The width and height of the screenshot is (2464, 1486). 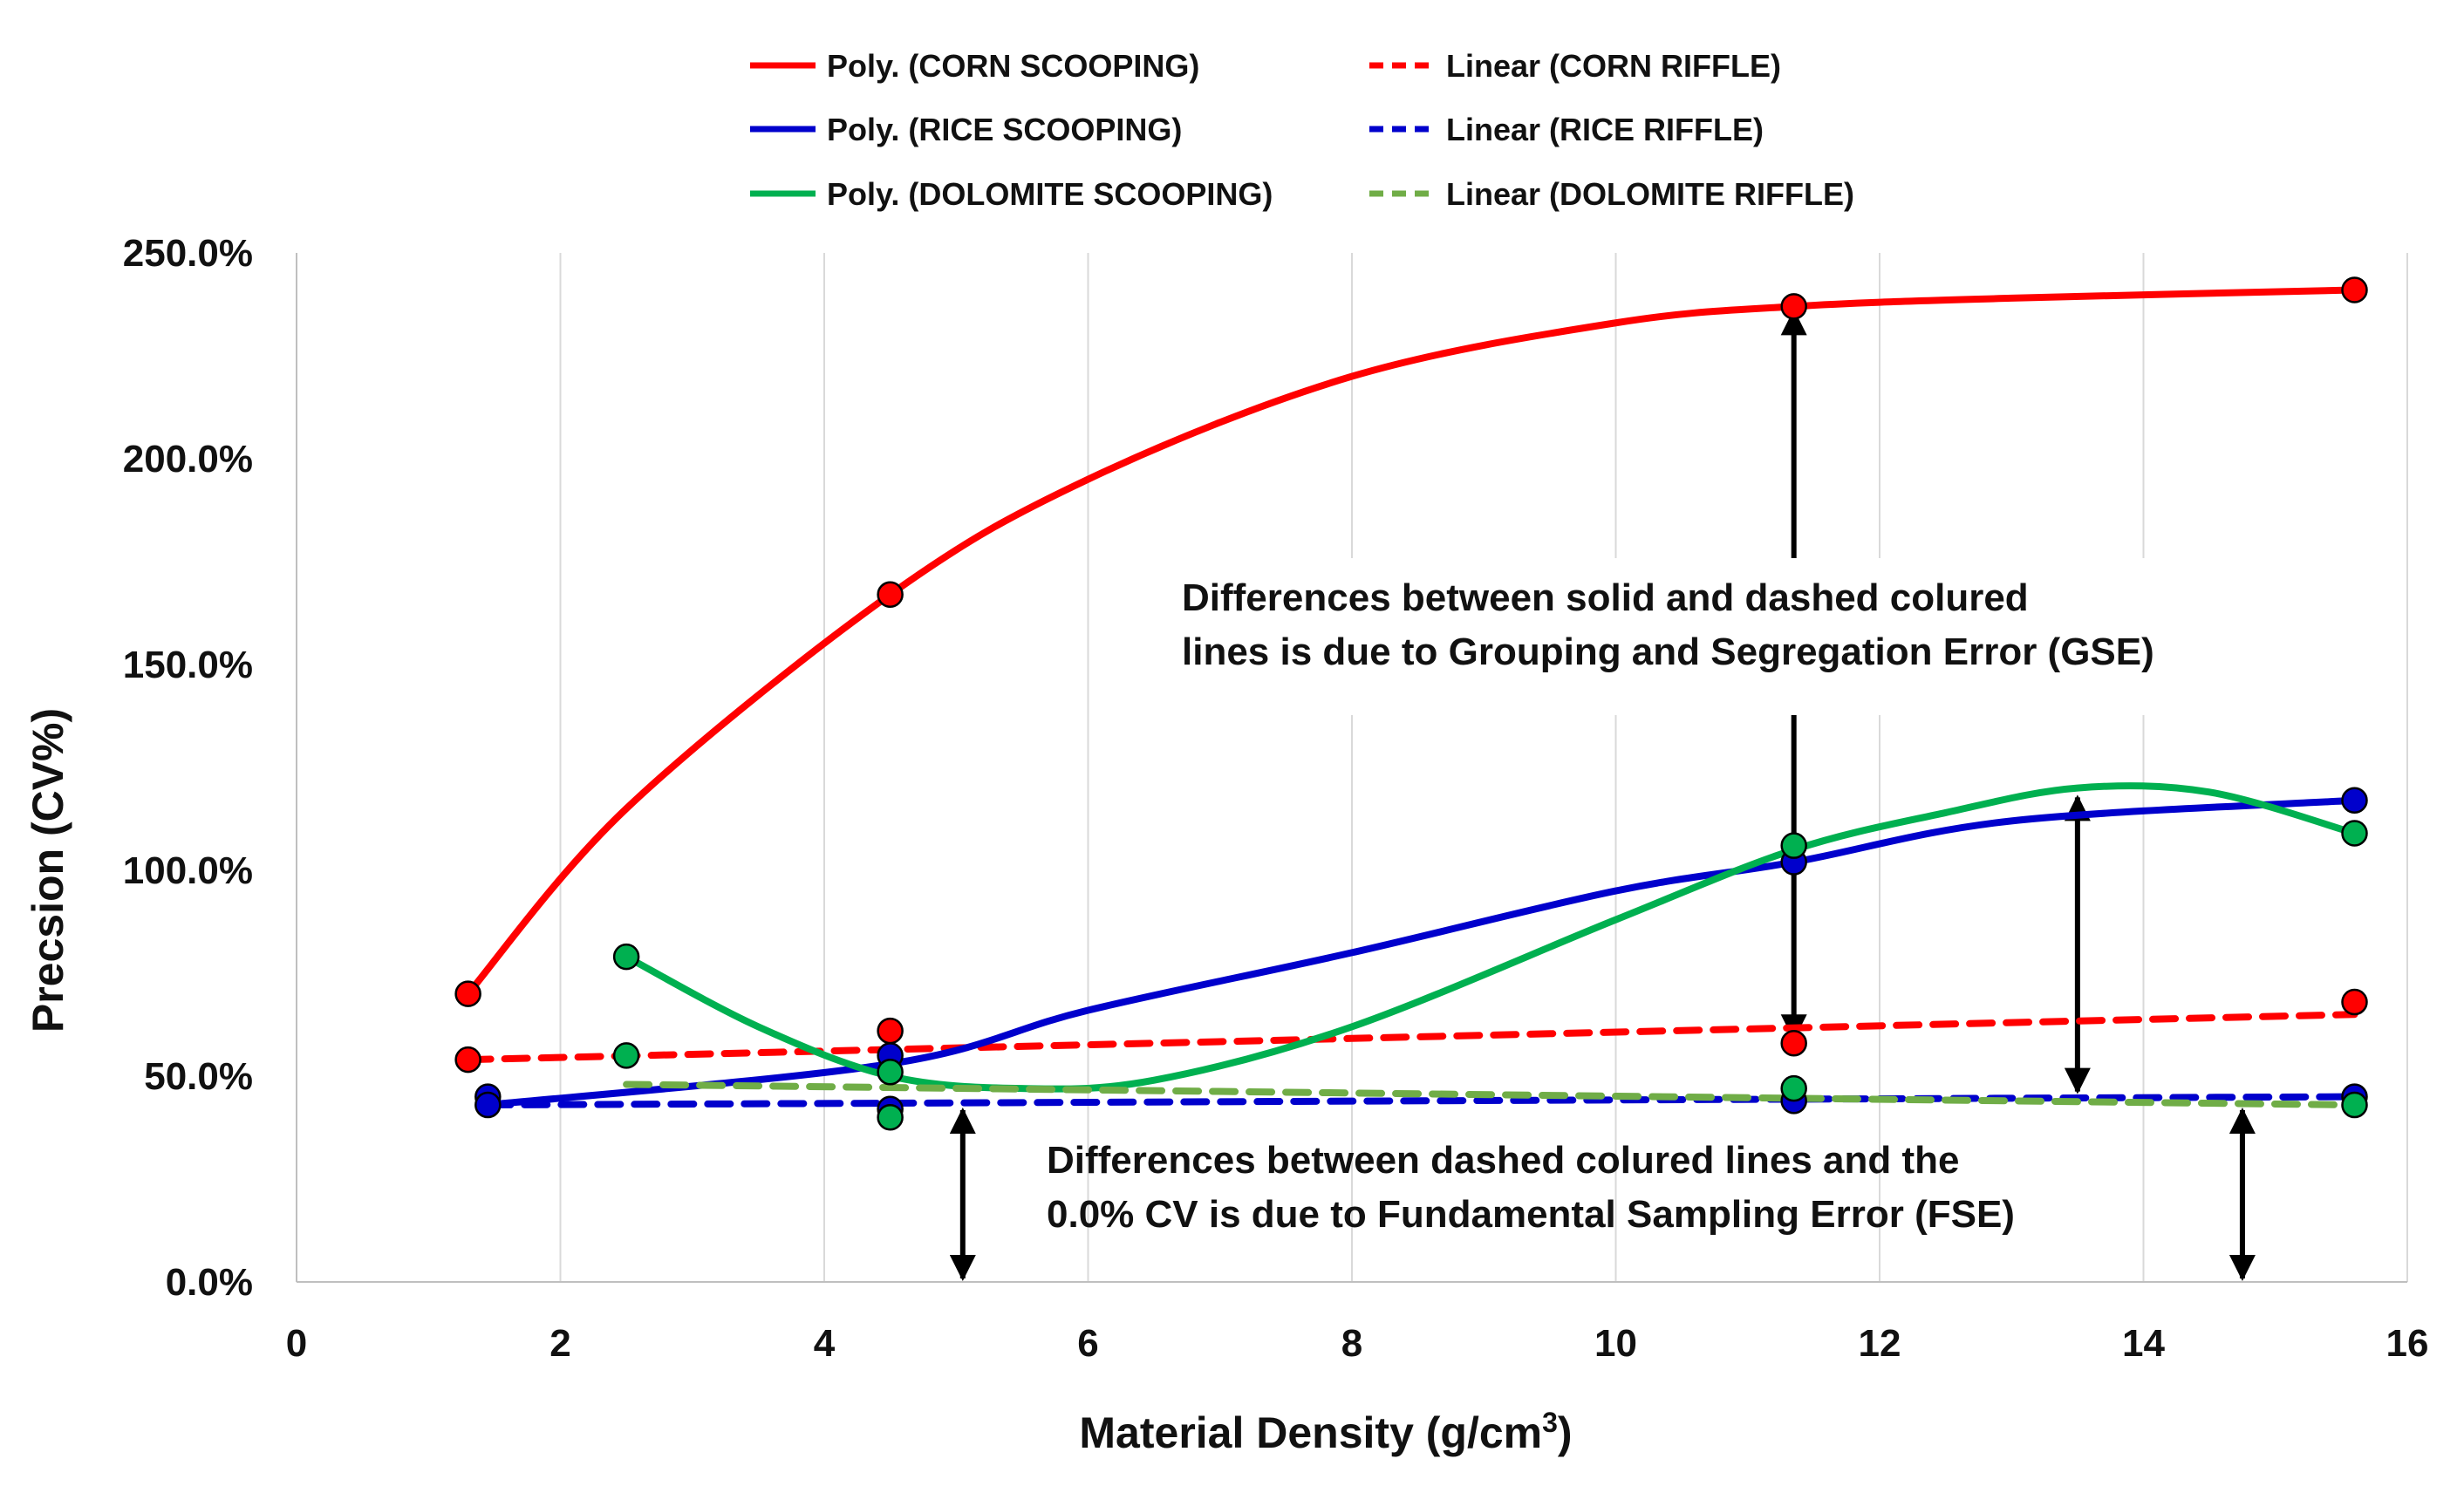 What do you see at coordinates (48, 870) in the screenshot?
I see `y-axis-title: Precsion (CV%)` at bounding box center [48, 870].